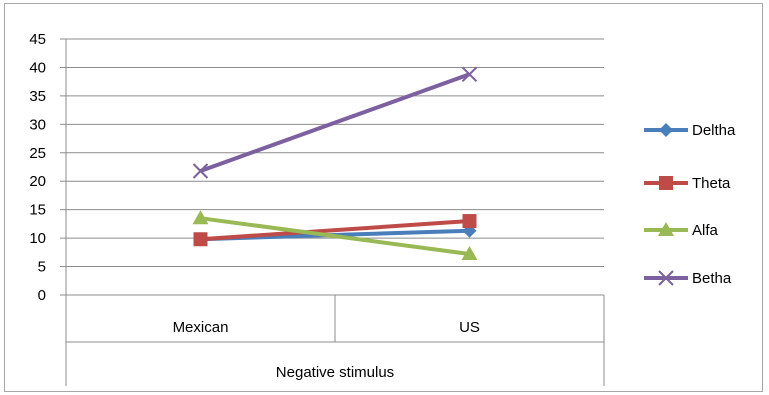  What do you see at coordinates (37, 238) in the screenshot?
I see `y-tick-label: 10` at bounding box center [37, 238].